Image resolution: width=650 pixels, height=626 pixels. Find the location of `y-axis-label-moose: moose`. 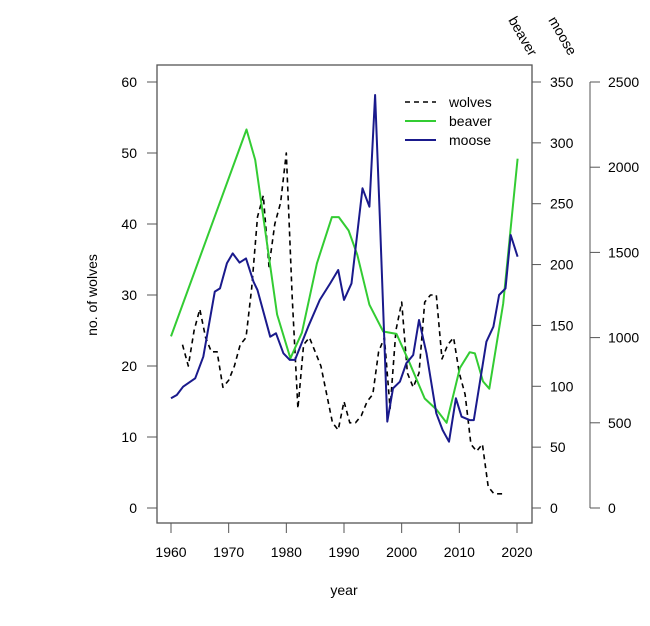

y-axis-label-moose: moose is located at coordinates (562, 36).